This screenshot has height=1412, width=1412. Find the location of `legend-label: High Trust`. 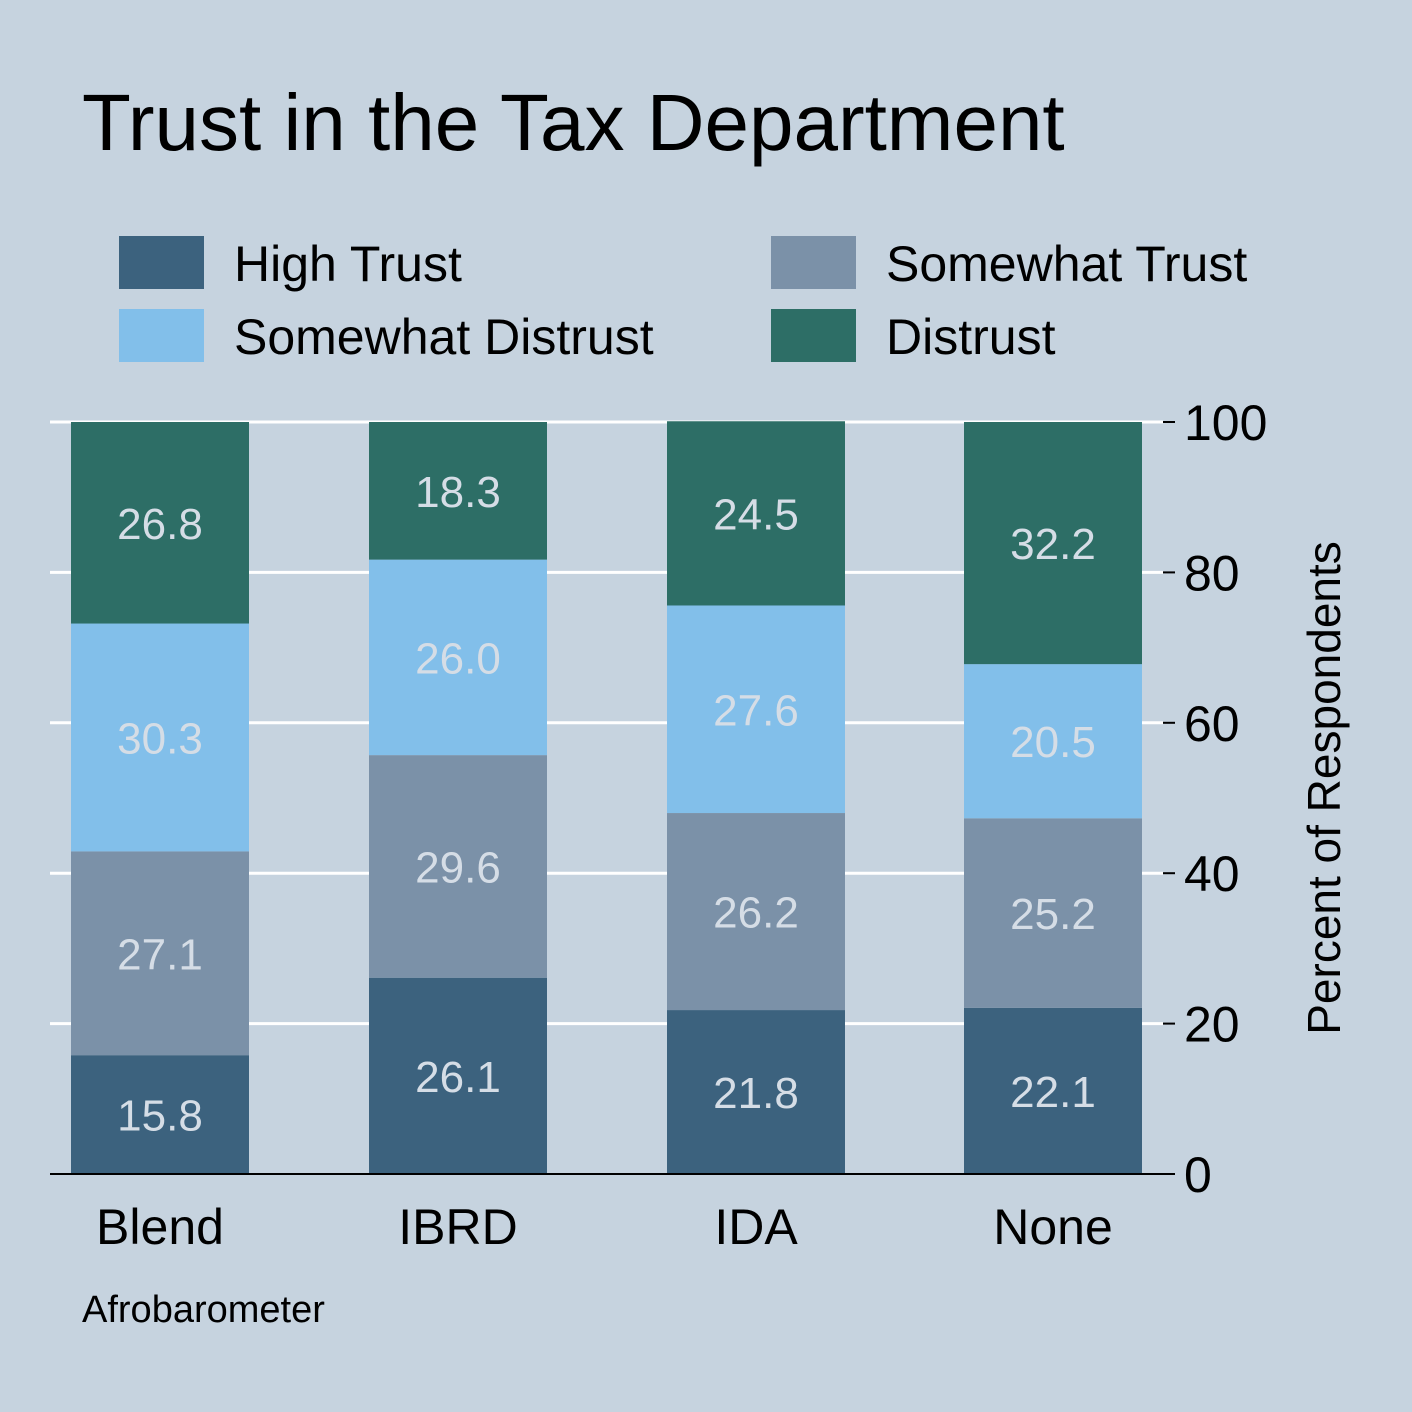

legend-label: High Trust is located at coordinates (348, 264).